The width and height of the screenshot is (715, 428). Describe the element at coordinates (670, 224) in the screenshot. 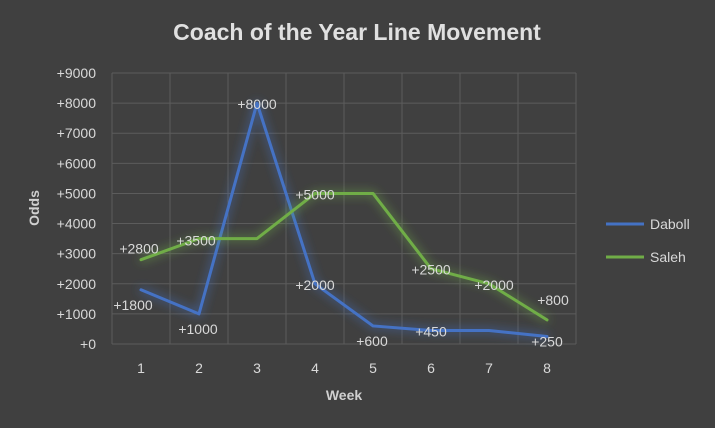

I see `legend-label-daboll: Daboll` at that location.